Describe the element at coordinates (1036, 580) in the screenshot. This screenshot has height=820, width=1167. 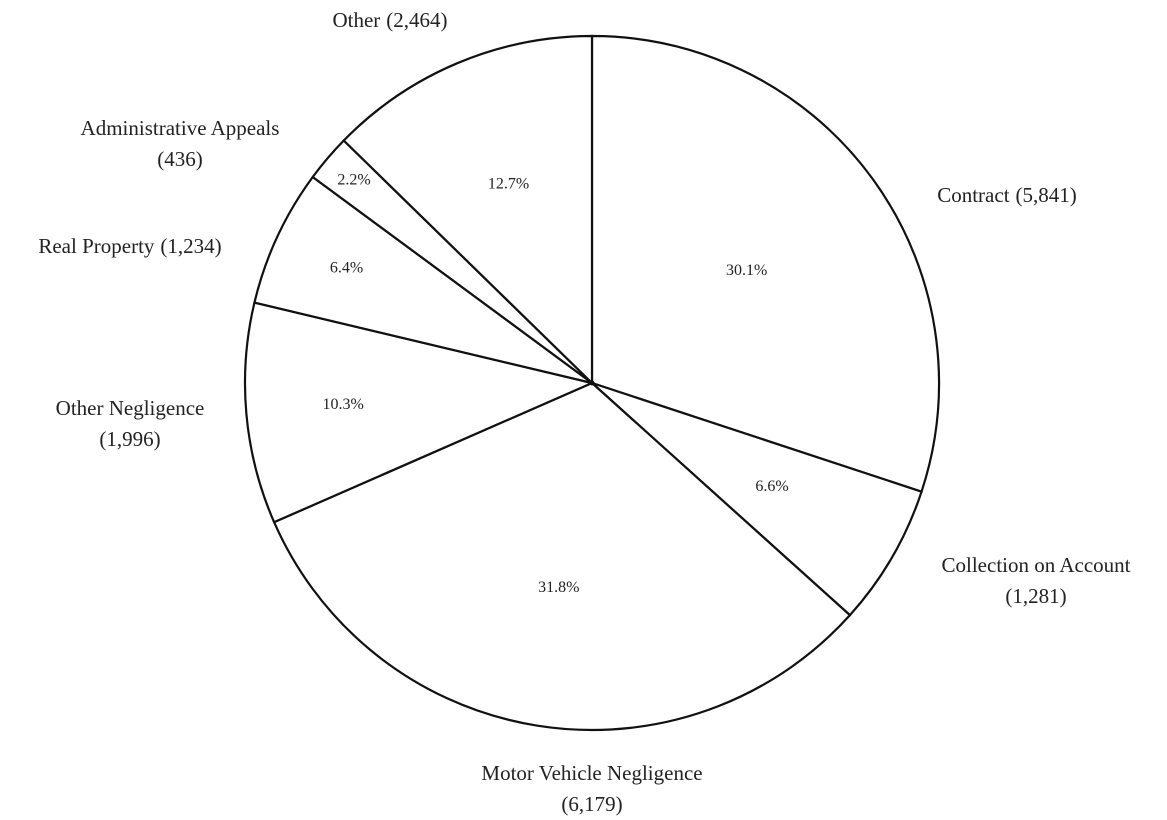
I see `slice-label: Collection on Account (1,281)` at that location.